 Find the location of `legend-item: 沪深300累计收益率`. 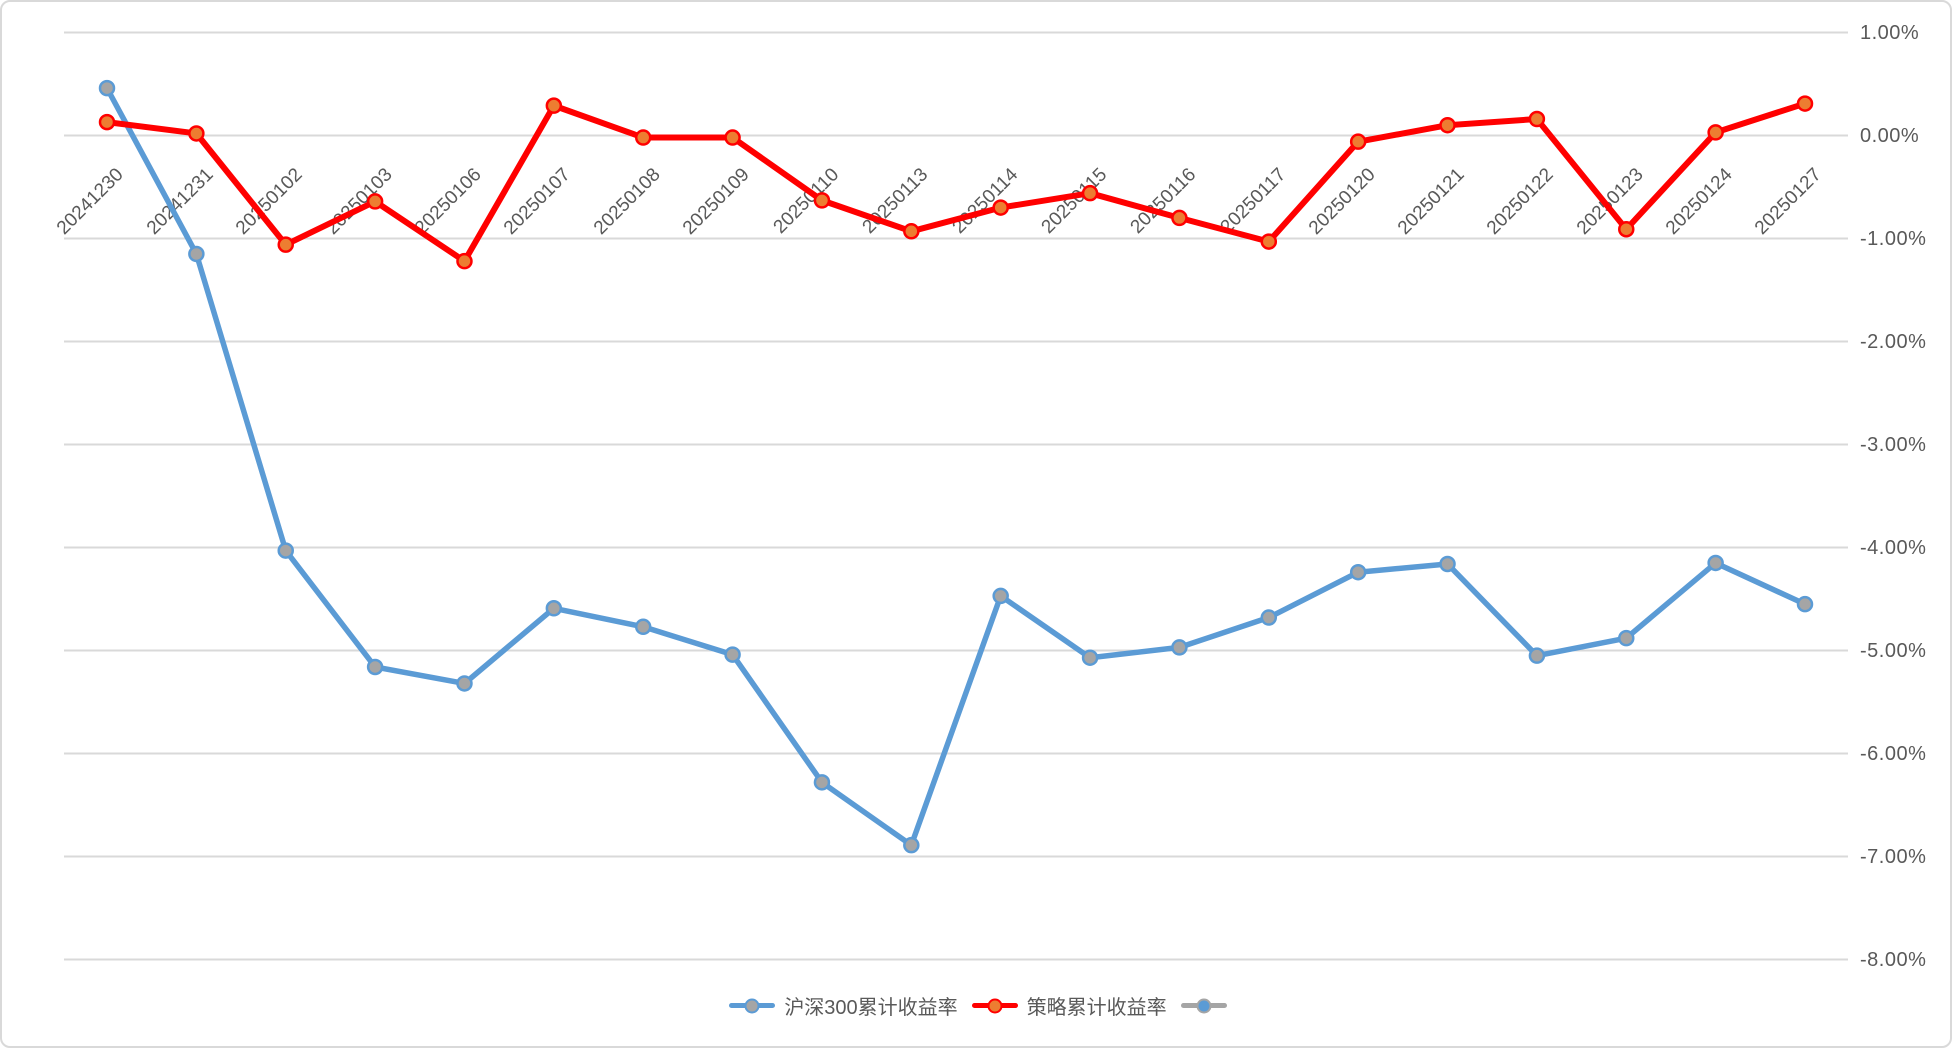

legend-item: 沪深300累计收益率 is located at coordinates (843, 1005).